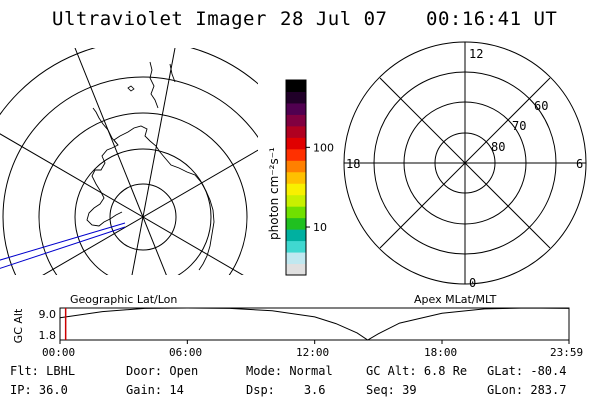 The width and height of the screenshot is (600, 400). I want to click on ip-label: IP: 36.0, so click(39, 390).